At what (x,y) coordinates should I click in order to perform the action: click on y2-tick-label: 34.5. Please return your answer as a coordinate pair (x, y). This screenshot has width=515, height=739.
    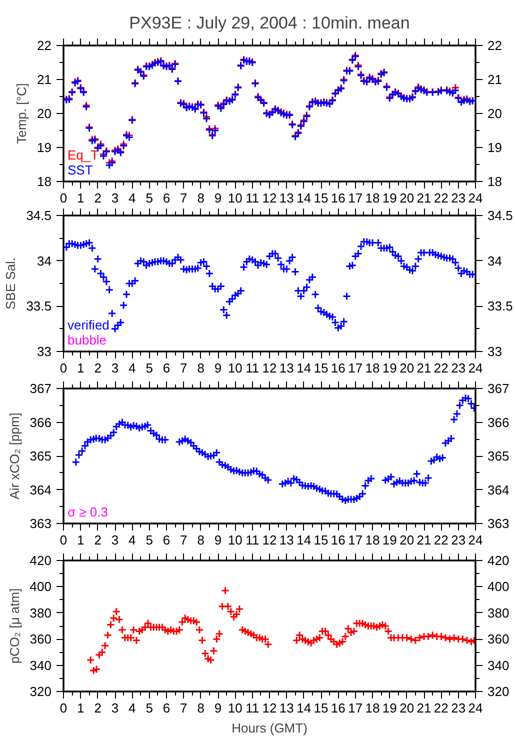
    Looking at the image, I should click on (500, 215).